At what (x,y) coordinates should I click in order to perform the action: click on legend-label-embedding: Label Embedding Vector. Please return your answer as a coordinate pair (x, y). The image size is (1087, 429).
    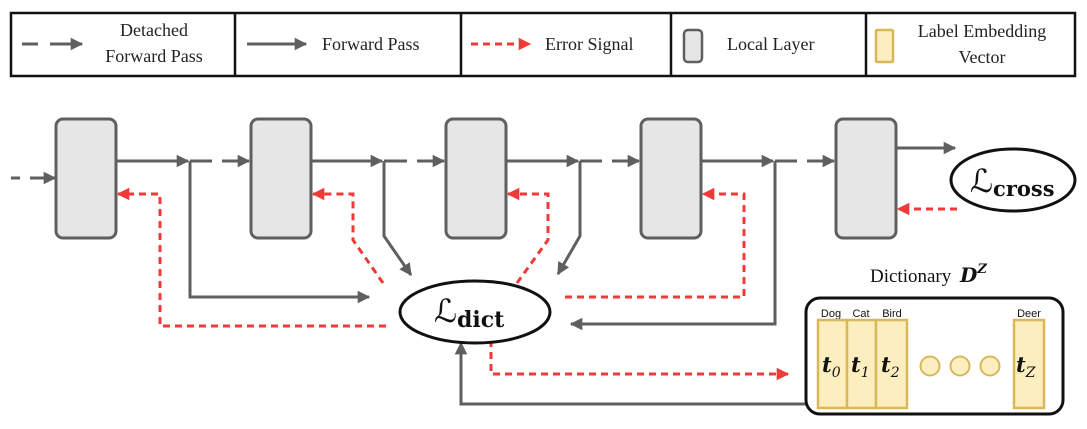
    Looking at the image, I should click on (960, 44).